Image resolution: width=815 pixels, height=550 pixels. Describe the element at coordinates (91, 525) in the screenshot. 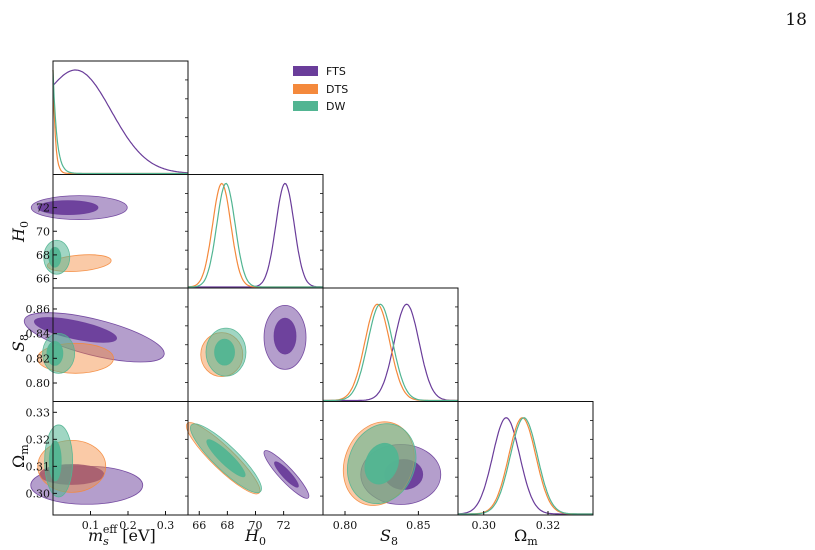

I see `xtick-label-0-0: 0.1` at that location.